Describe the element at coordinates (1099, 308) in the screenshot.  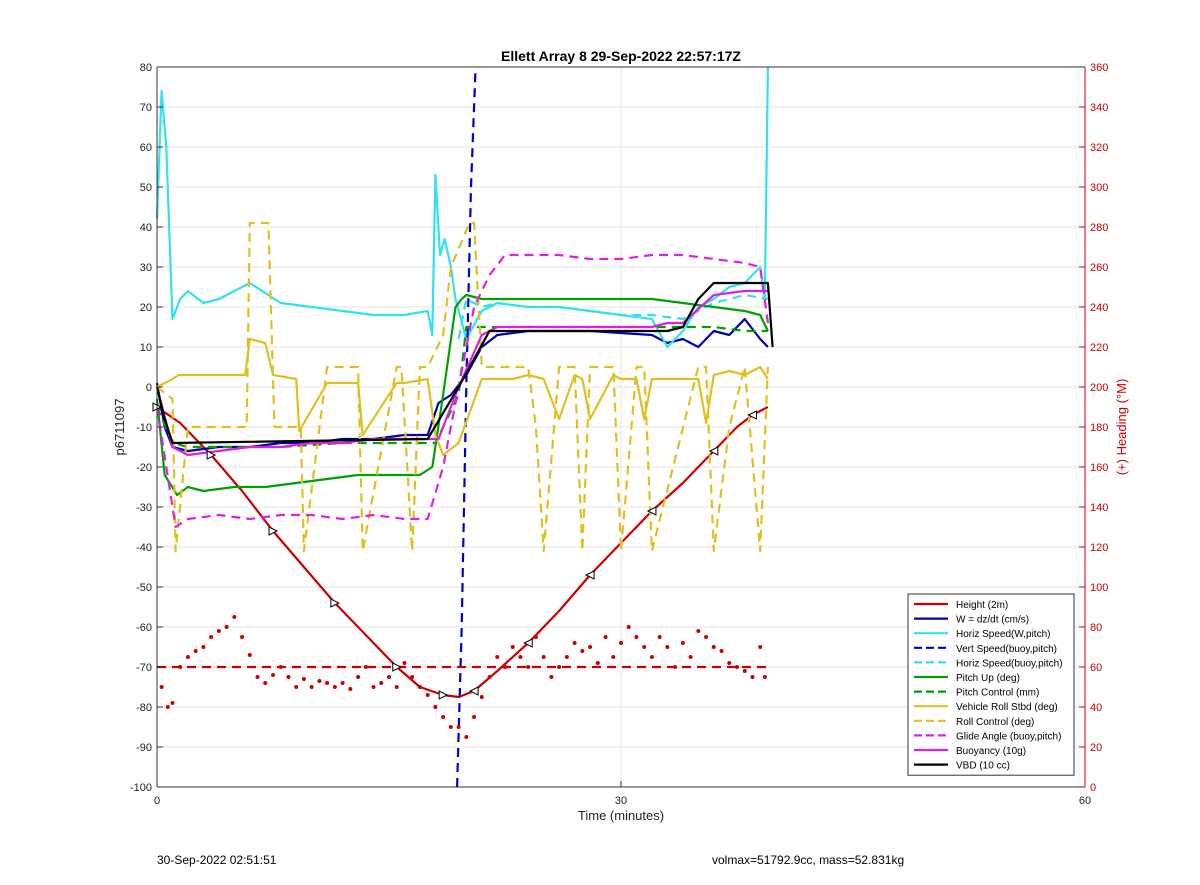
I see `y-right-tick-label: 240` at that location.